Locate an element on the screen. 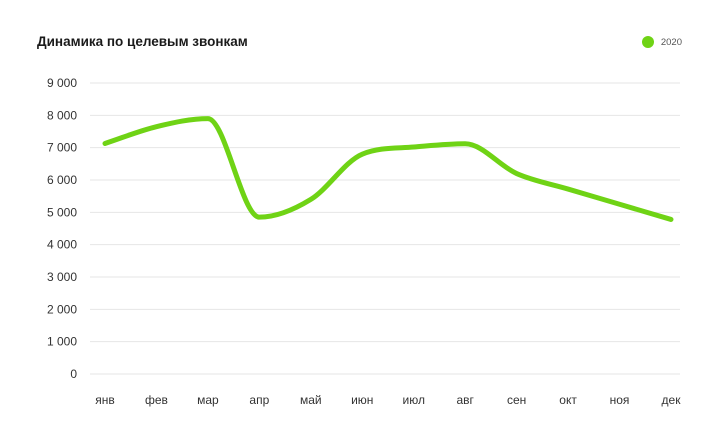  x-tick-label: дек is located at coordinates (672, 400).